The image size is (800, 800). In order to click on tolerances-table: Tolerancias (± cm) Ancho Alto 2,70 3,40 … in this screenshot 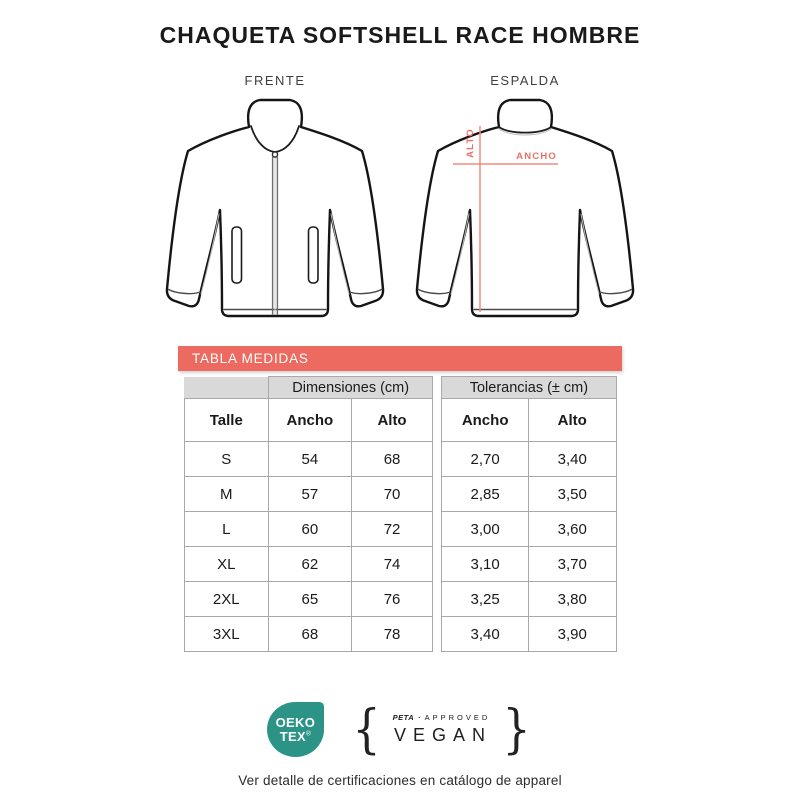, I will do `click(529, 514)`.